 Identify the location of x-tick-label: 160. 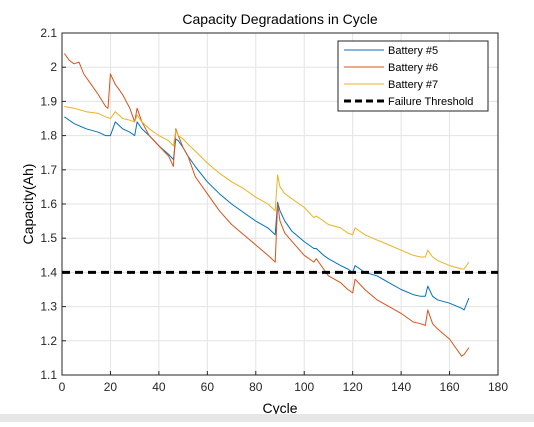
(450, 387).